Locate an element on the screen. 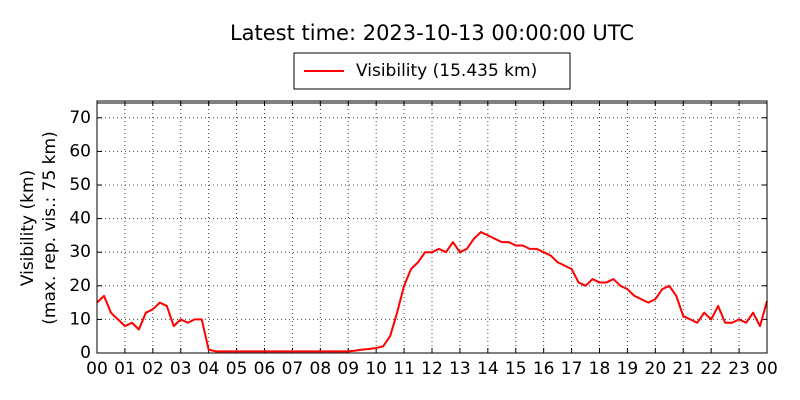  y-tick-label: 60 is located at coordinates (80, 151).